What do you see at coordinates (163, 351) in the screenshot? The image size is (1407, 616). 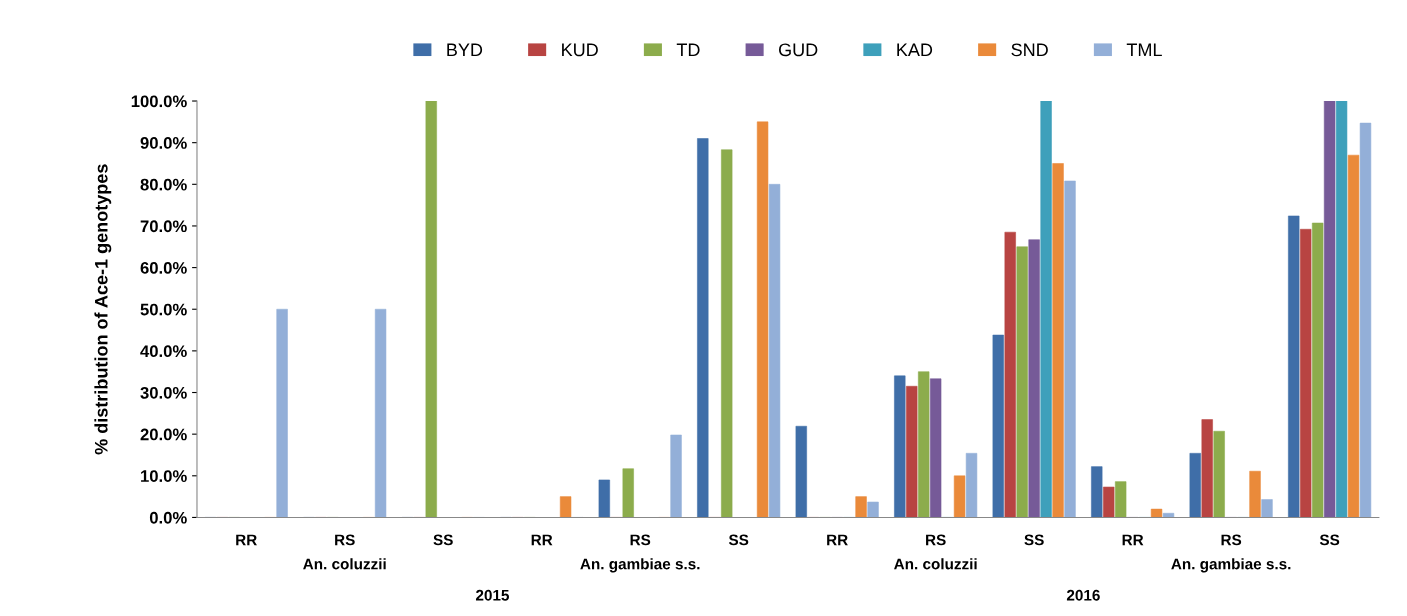 I see `y-tick-label: 40.0%` at bounding box center [163, 351].